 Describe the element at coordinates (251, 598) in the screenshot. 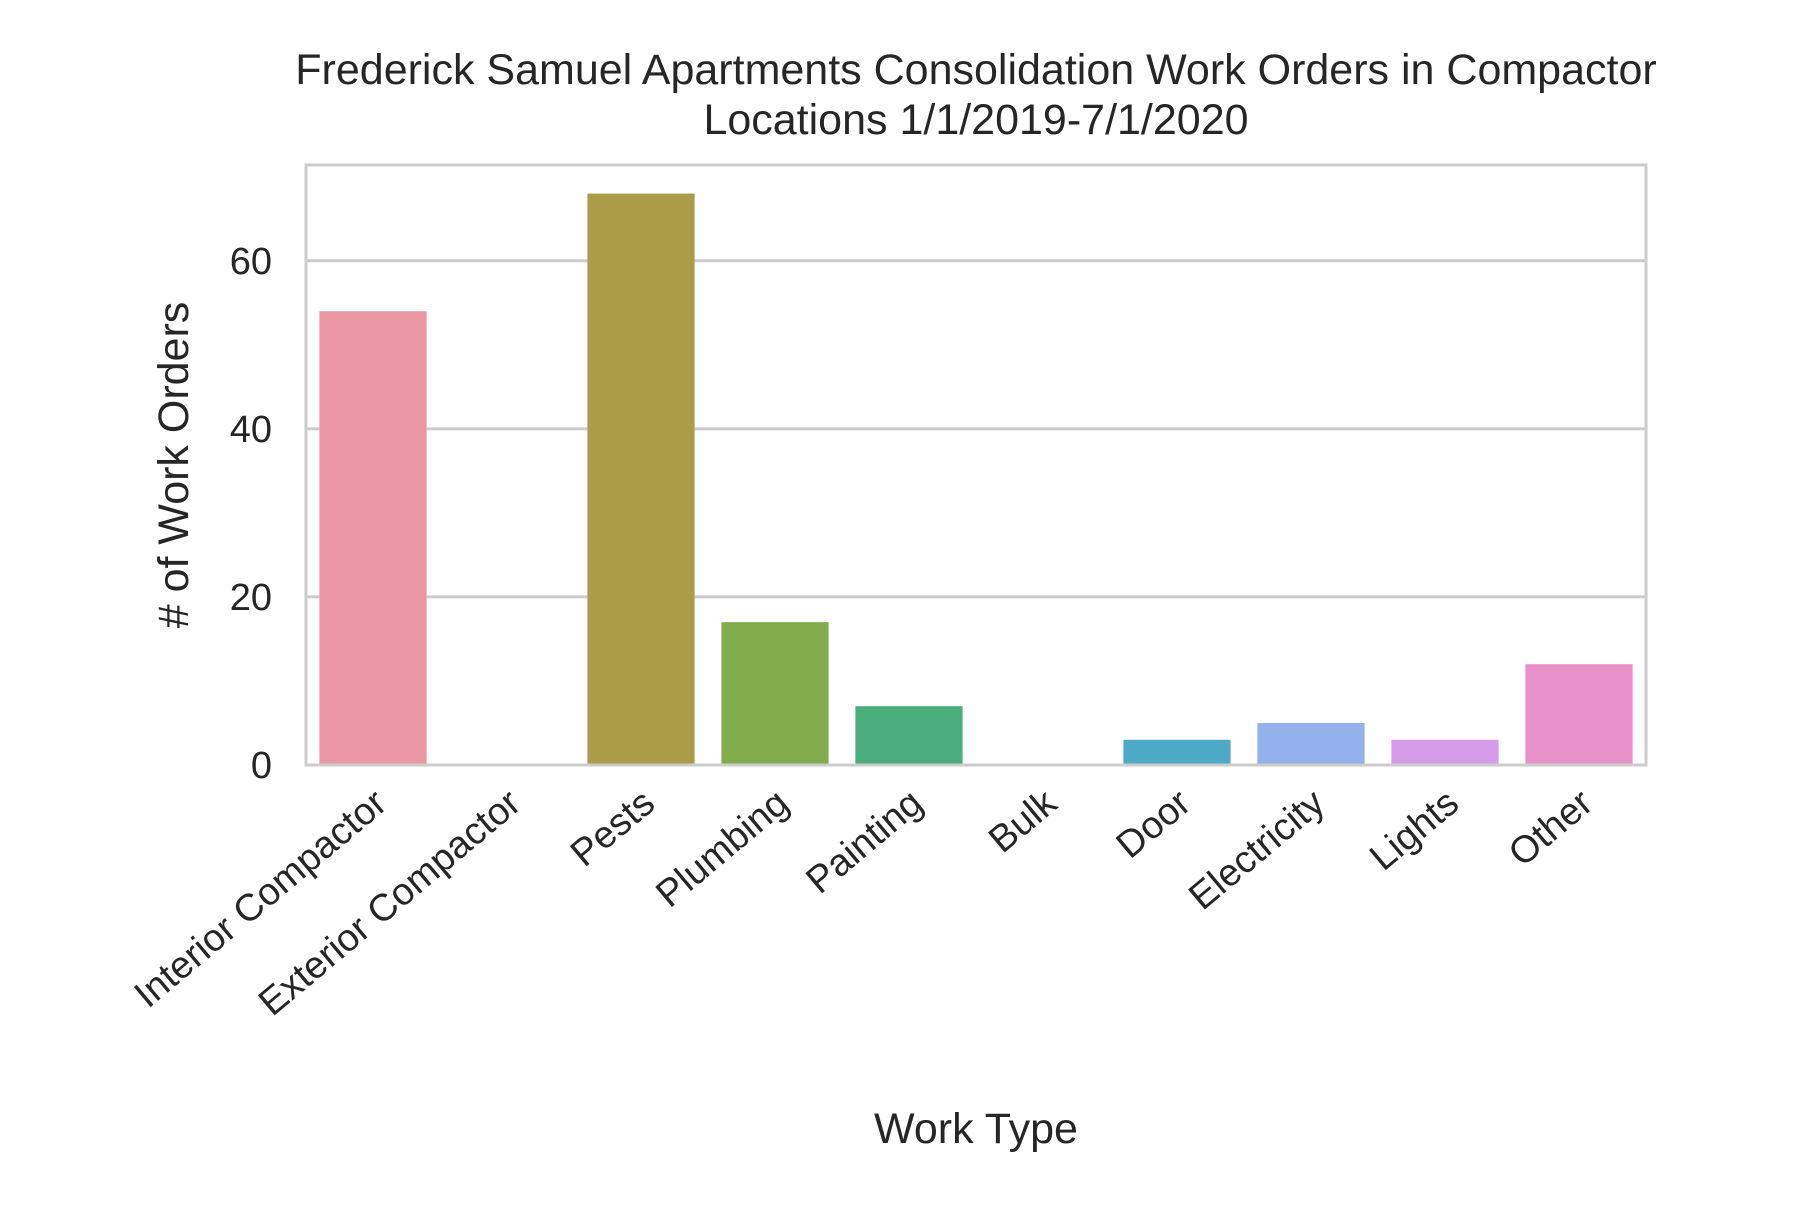

I see `y-tick-label: 20` at that location.